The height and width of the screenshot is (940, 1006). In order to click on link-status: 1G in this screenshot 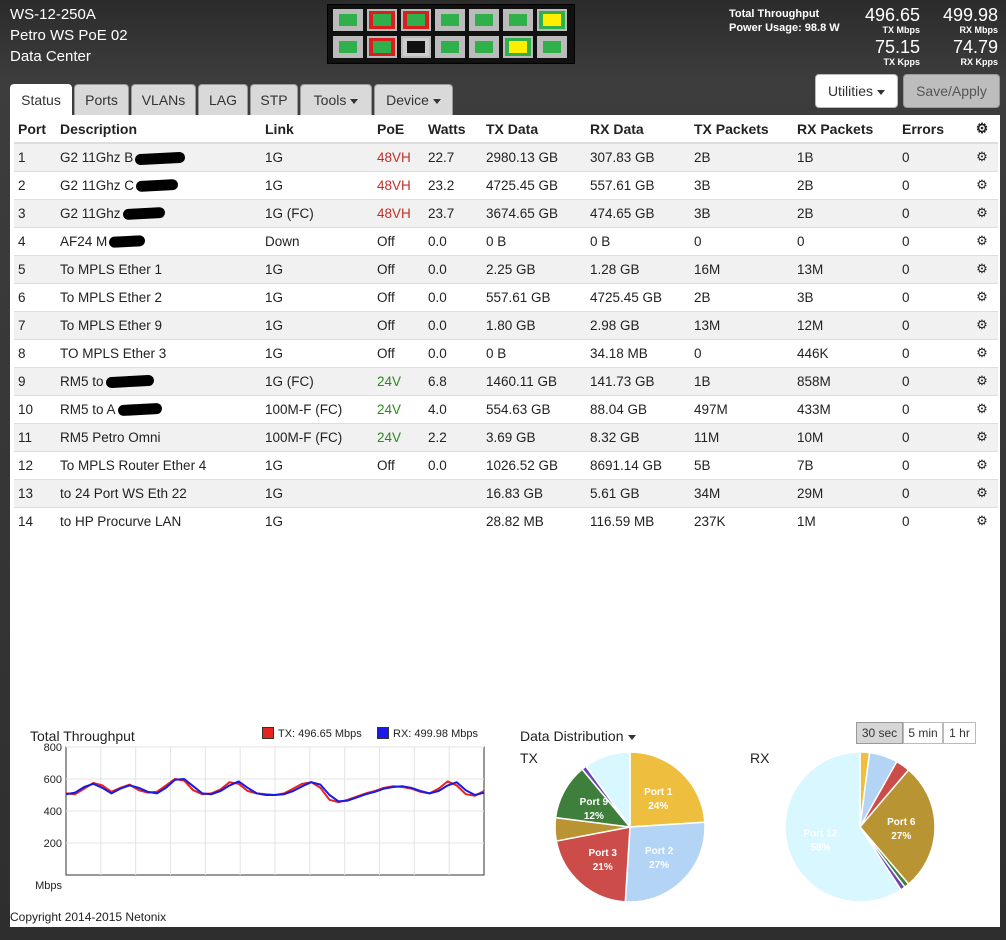, I will do `click(317, 520)`.